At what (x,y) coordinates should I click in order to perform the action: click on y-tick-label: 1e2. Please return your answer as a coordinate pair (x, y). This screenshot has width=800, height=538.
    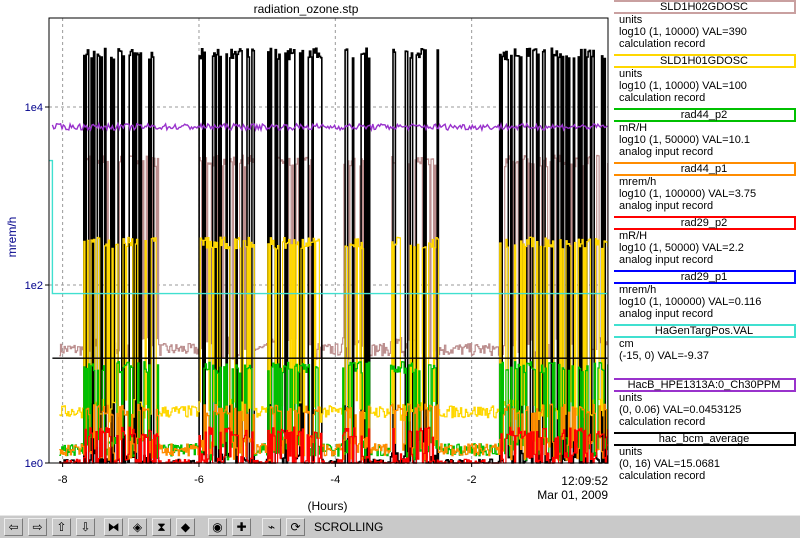
    Looking at the image, I should click on (34, 286).